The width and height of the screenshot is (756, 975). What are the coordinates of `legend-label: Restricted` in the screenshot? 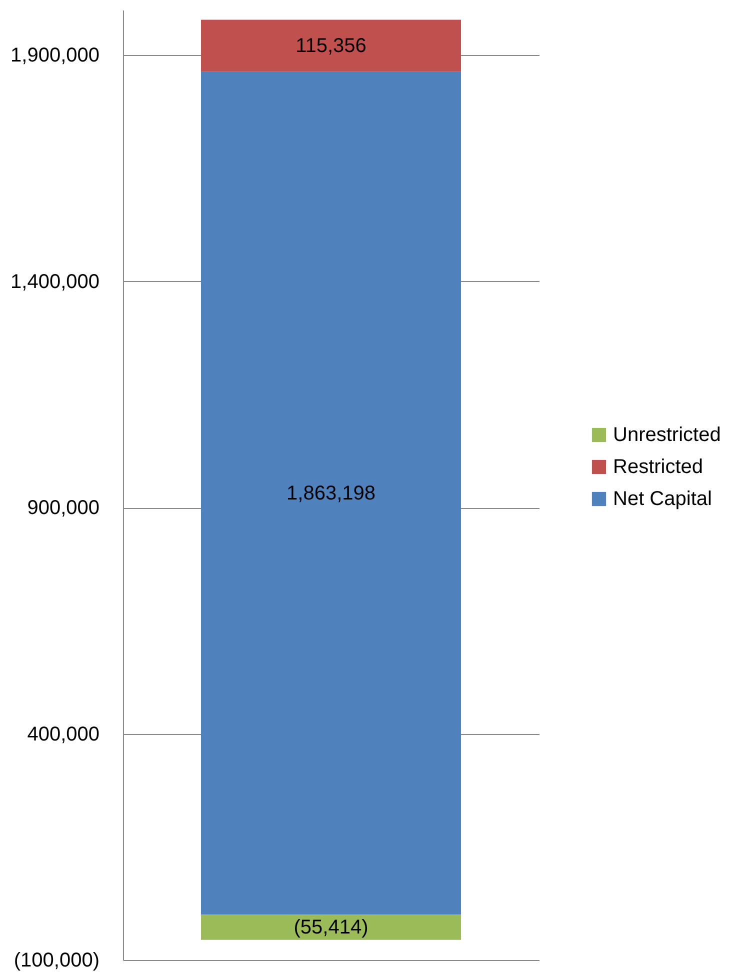 It's located at (658, 467).